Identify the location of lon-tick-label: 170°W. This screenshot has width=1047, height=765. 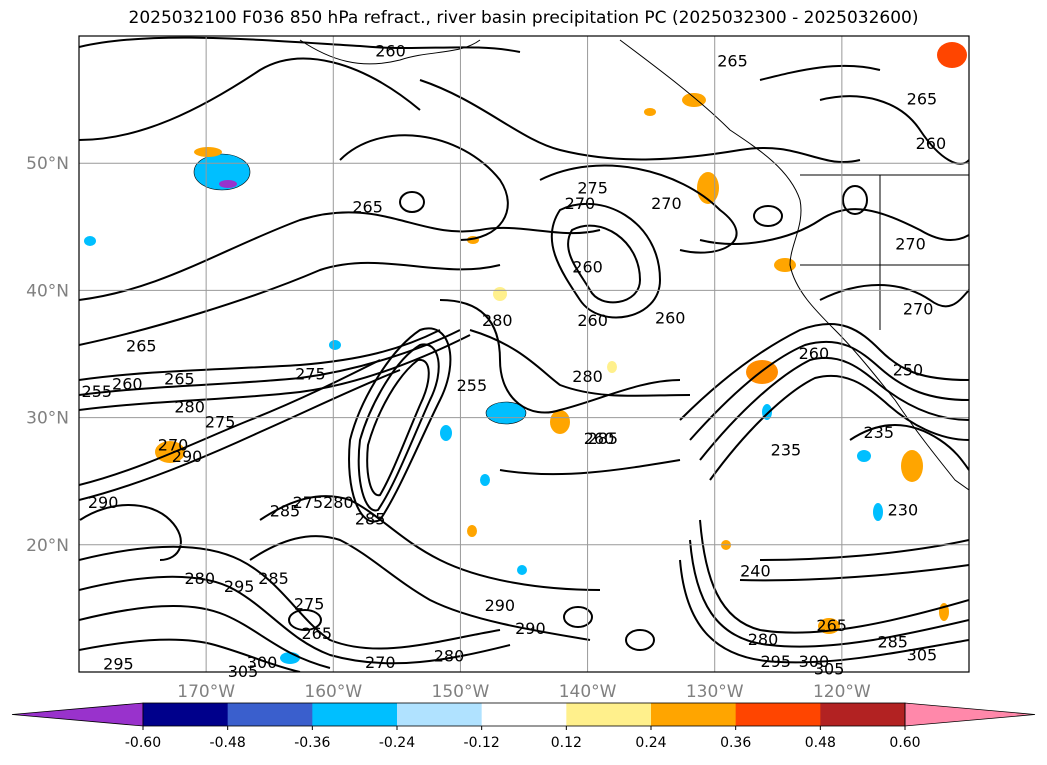
(206, 692).